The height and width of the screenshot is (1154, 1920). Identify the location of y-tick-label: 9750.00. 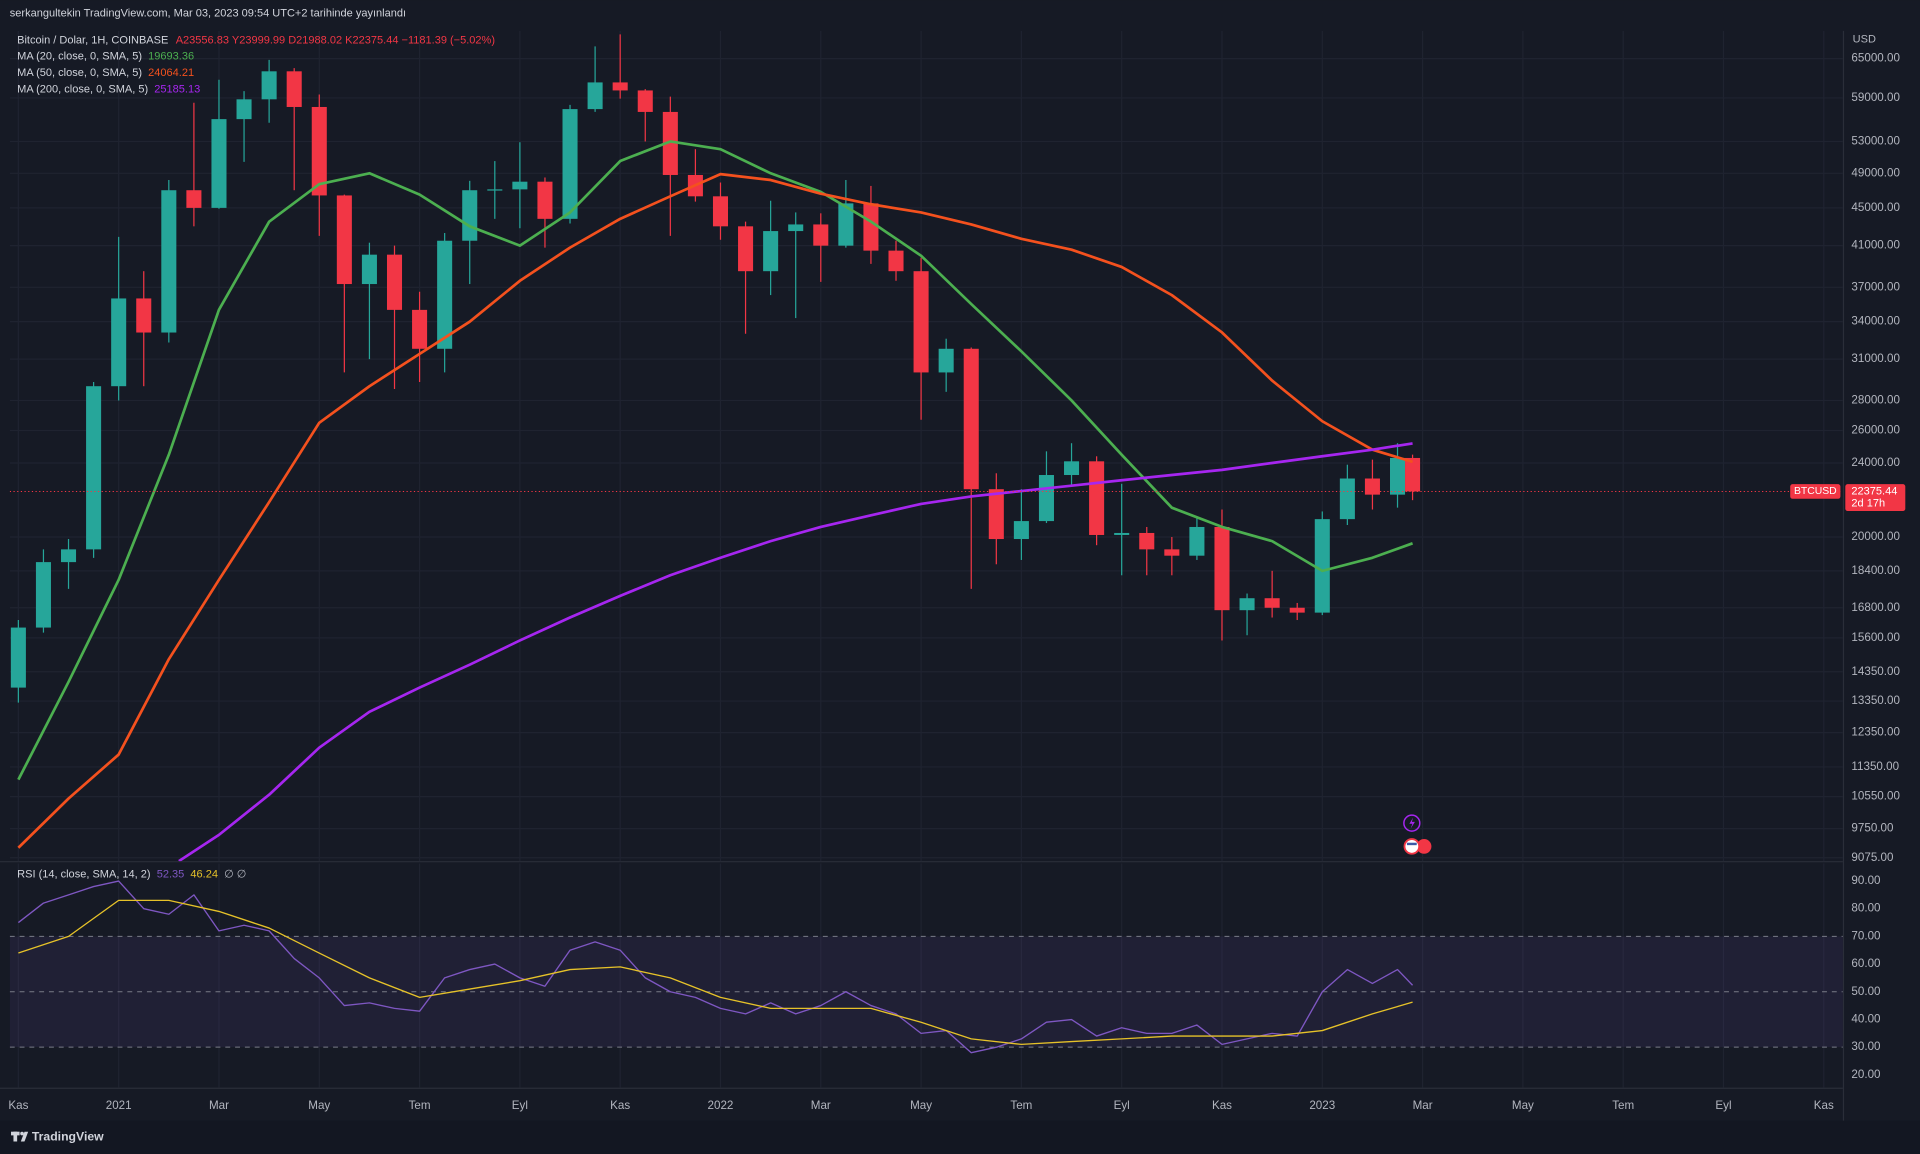
(1872, 828).